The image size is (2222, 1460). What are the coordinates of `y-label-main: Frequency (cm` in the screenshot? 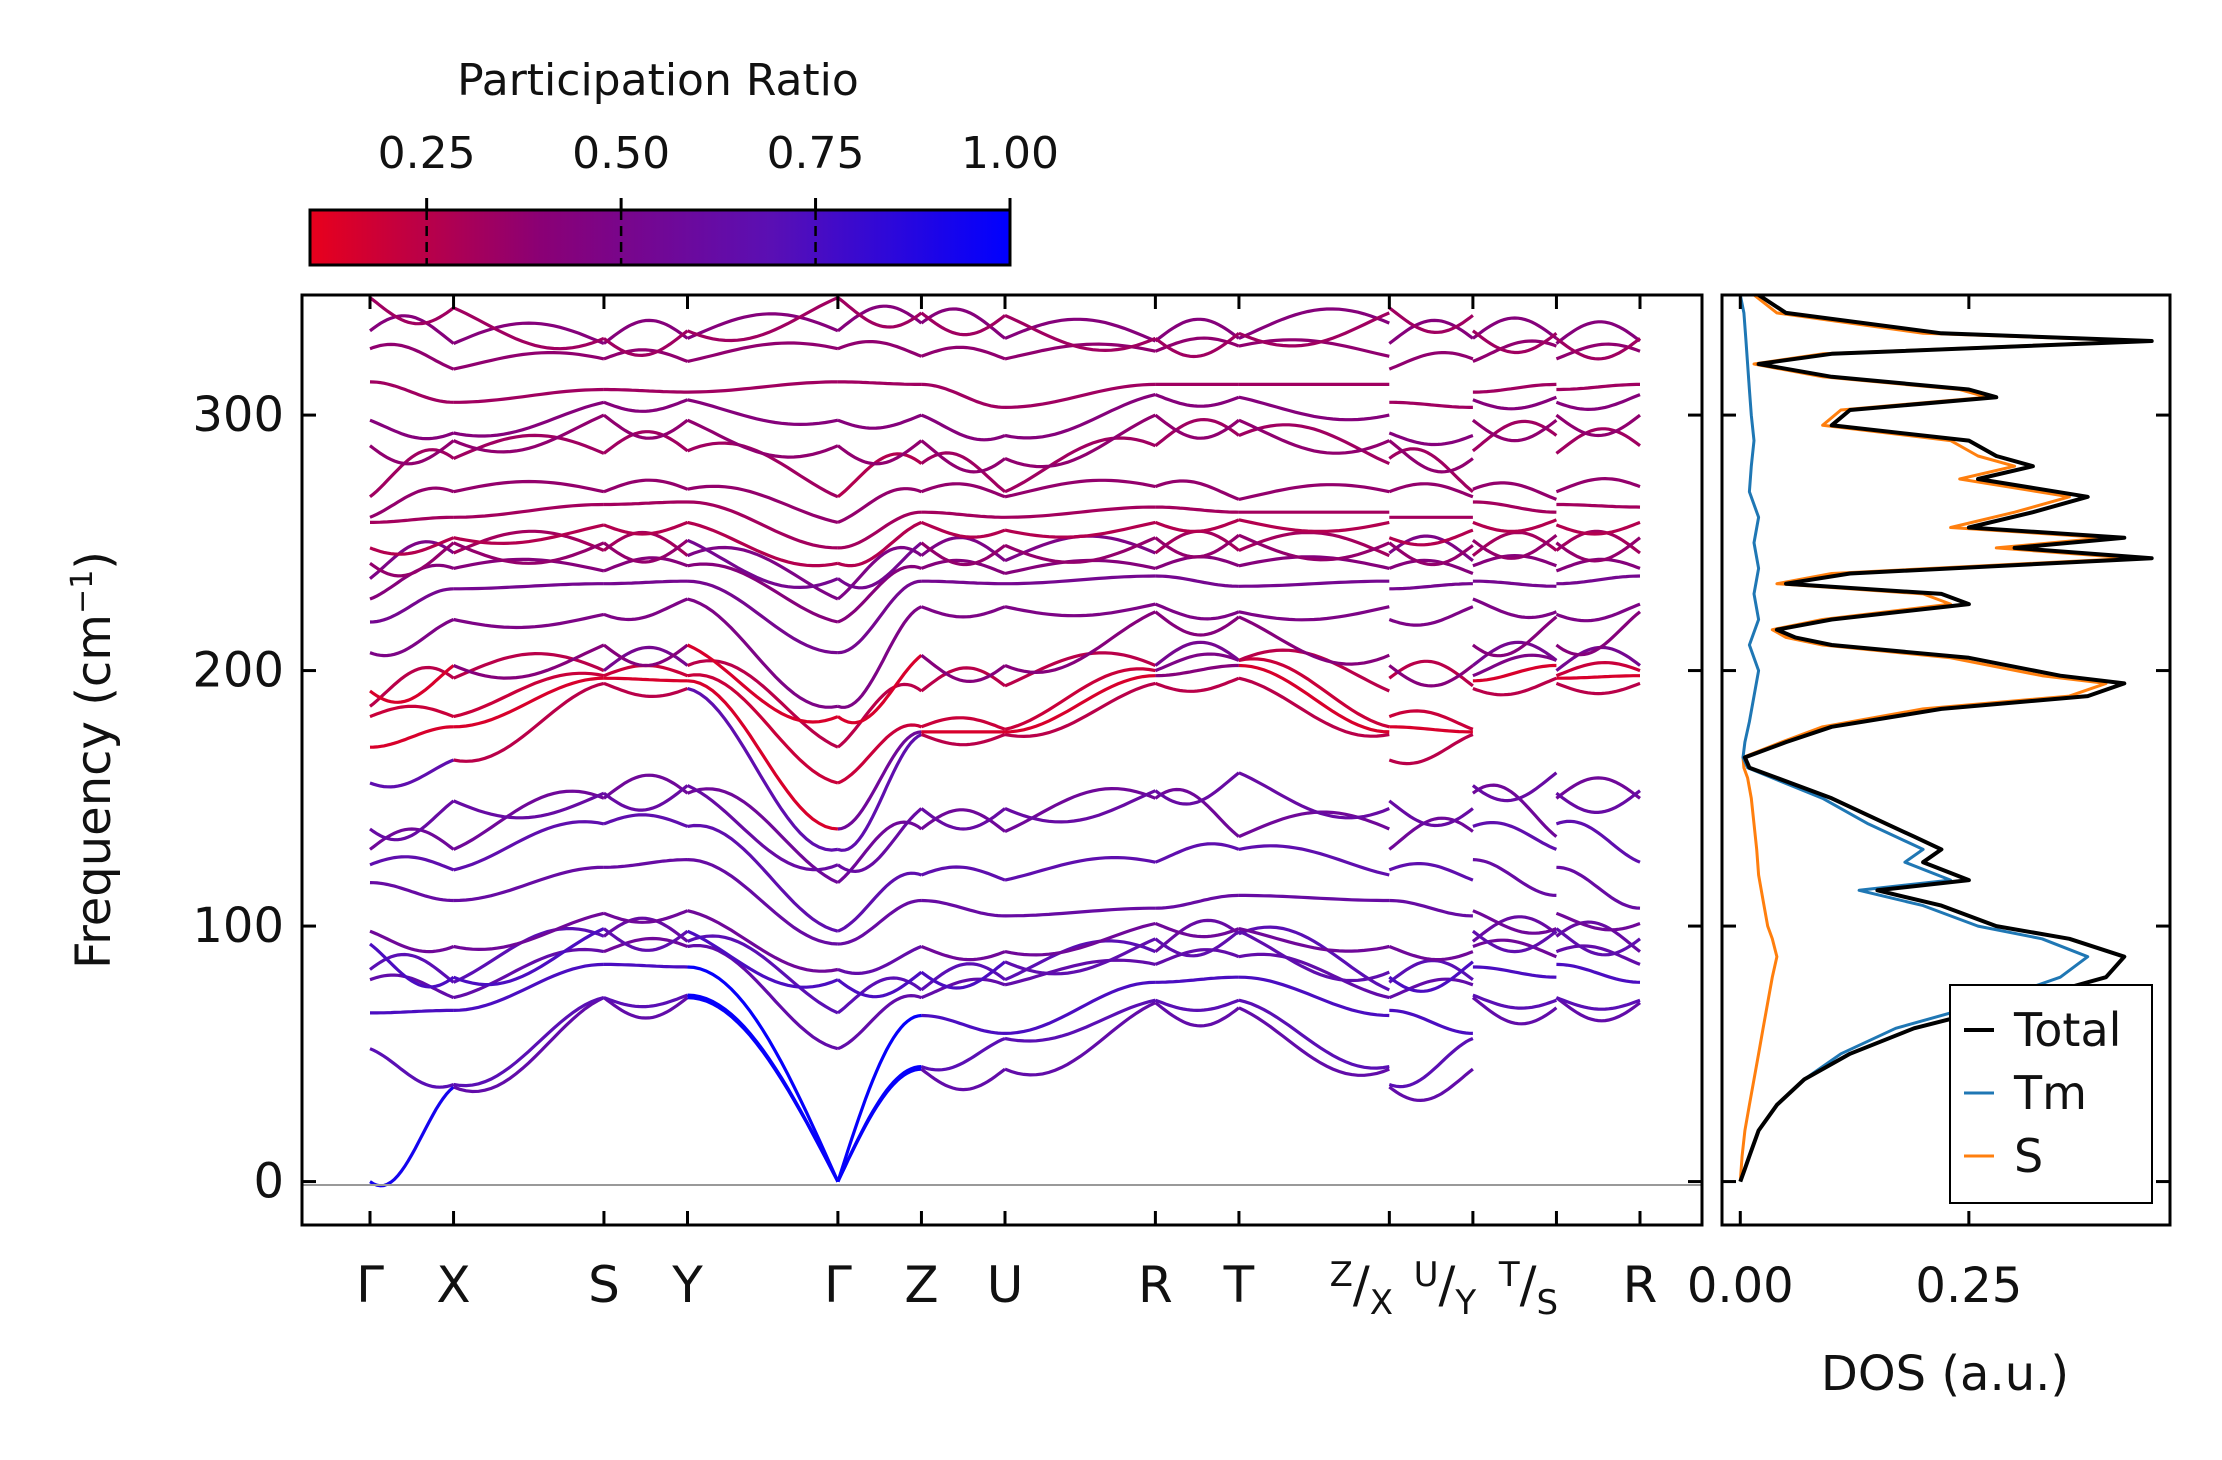 It's located at (94, 791).